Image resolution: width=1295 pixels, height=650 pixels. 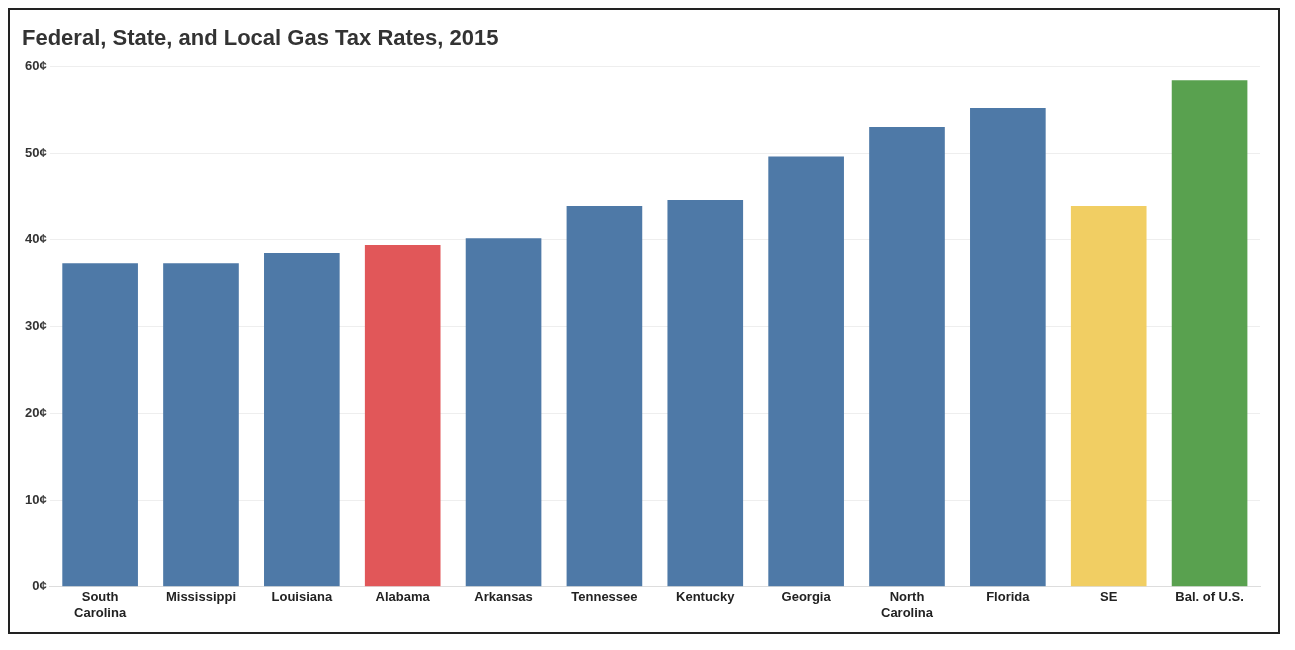 What do you see at coordinates (35, 499) in the screenshot?
I see `y-tick-label: 10¢` at bounding box center [35, 499].